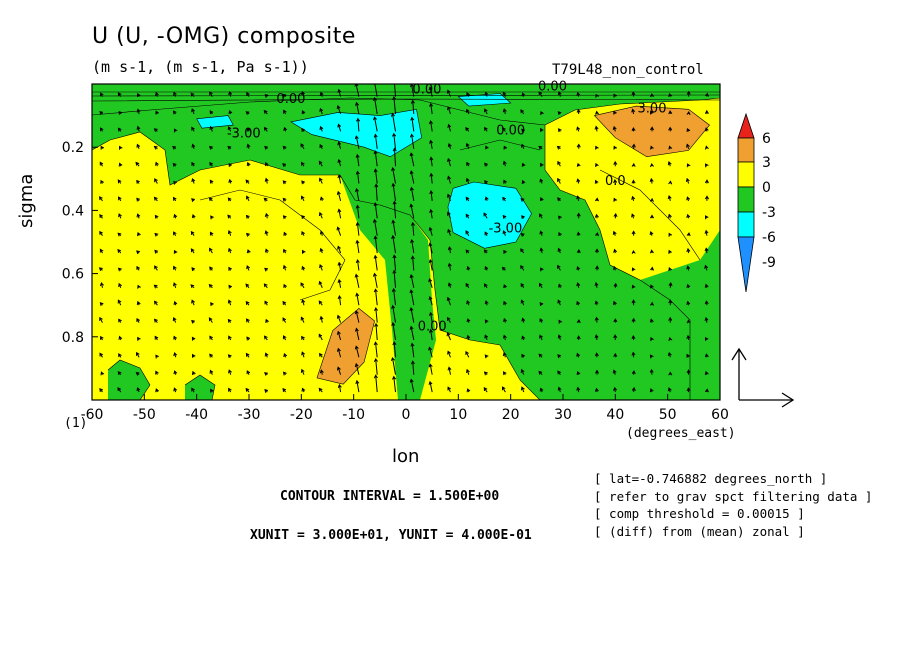  I want to click on y-tick-label-3: 0.8, so click(73, 338).